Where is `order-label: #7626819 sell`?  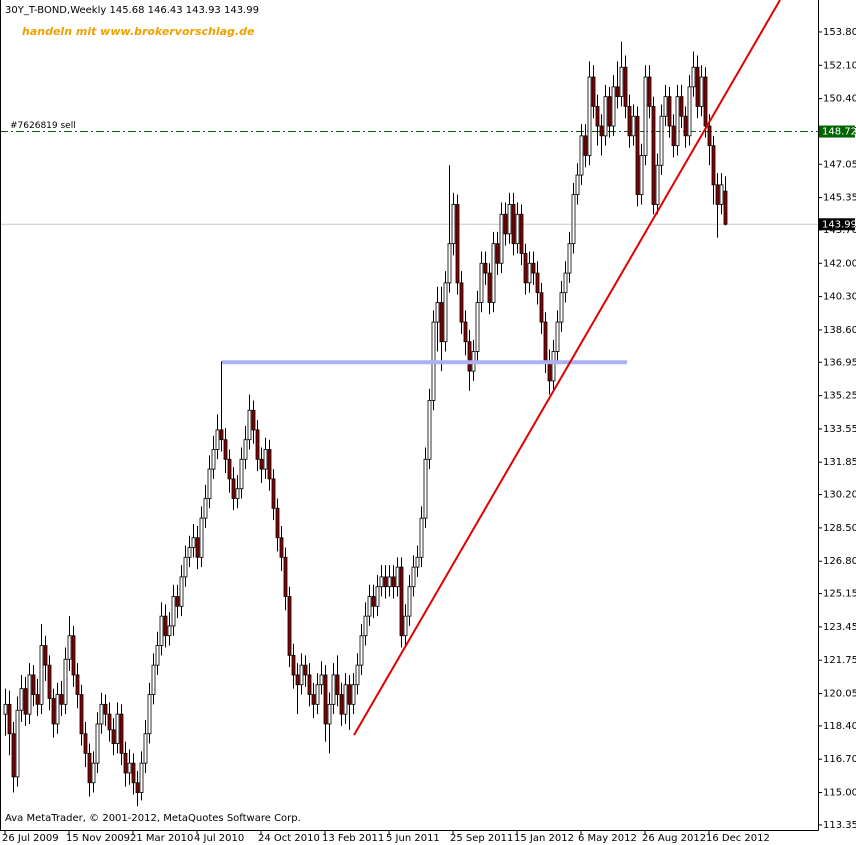
order-label: #7626819 sell is located at coordinates (43, 126).